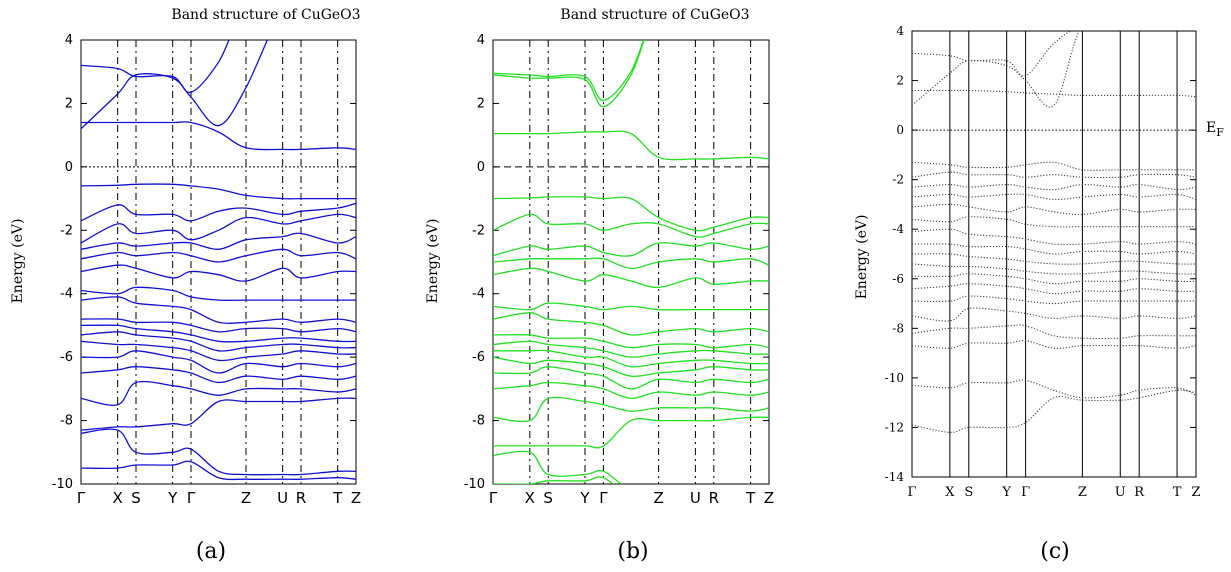  Describe the element at coordinates (1211, 128) in the screenshot. I see `fermi-label-main: E` at that location.